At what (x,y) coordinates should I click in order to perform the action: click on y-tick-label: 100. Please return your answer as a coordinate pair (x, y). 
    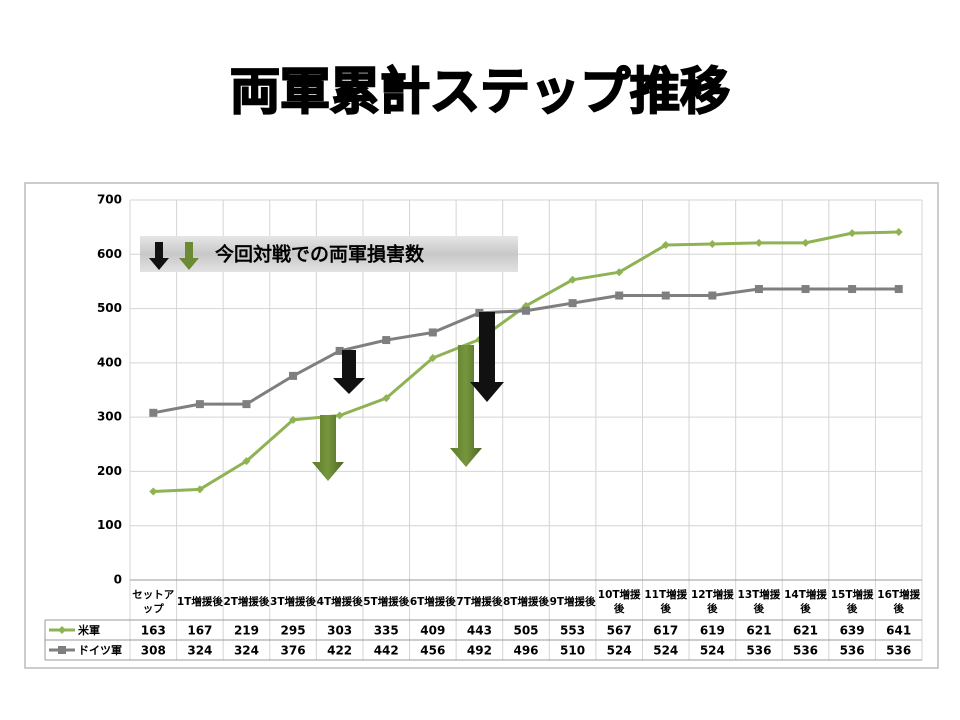
    Looking at the image, I should click on (109, 525).